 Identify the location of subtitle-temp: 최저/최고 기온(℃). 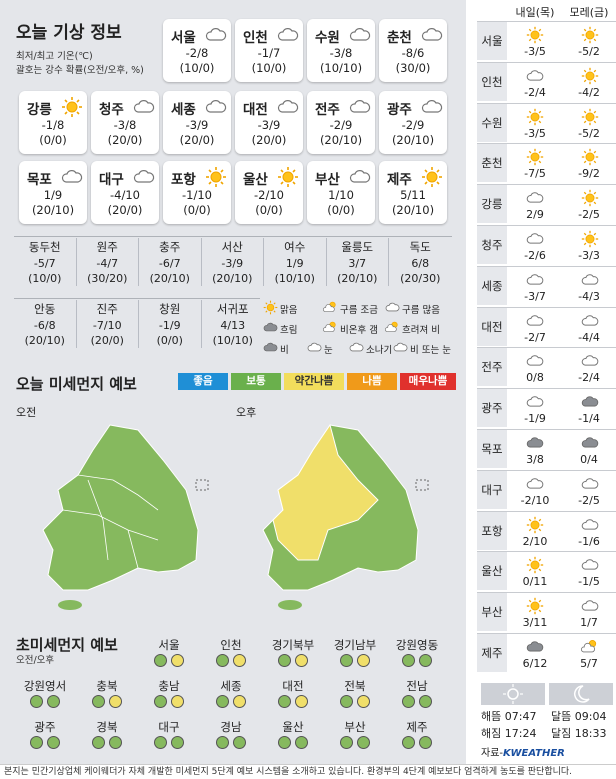
(54, 56).